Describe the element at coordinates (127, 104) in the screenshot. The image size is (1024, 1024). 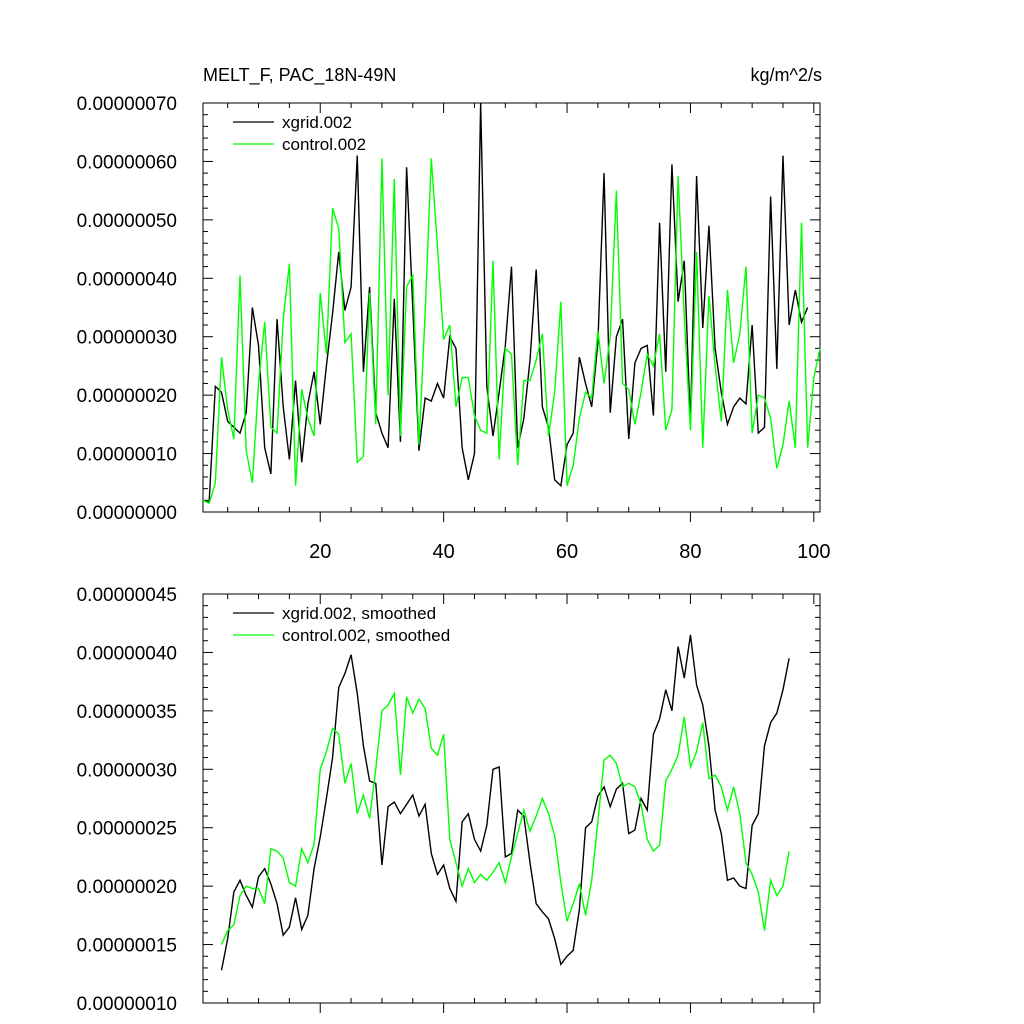
I see `y-tick-label: 0.00000070` at that location.